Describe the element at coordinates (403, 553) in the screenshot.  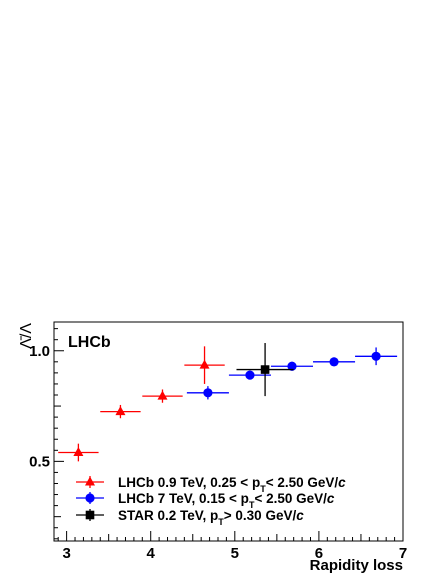
I see `x-tick-label: 7` at that location.